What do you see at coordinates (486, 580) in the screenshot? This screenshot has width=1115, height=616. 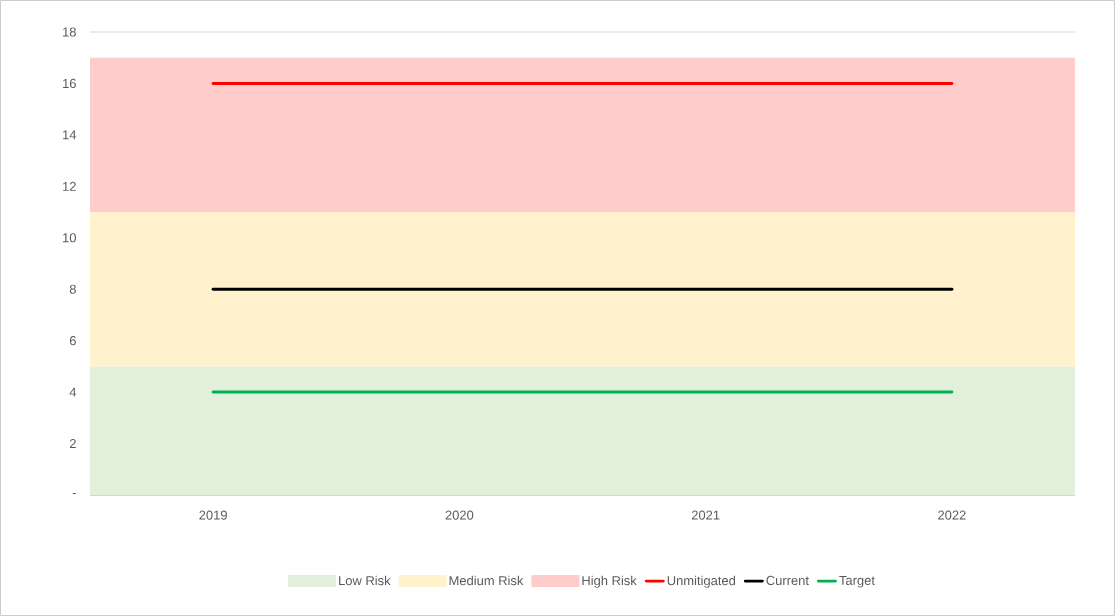 I see `legend-label: Medium Risk` at bounding box center [486, 580].